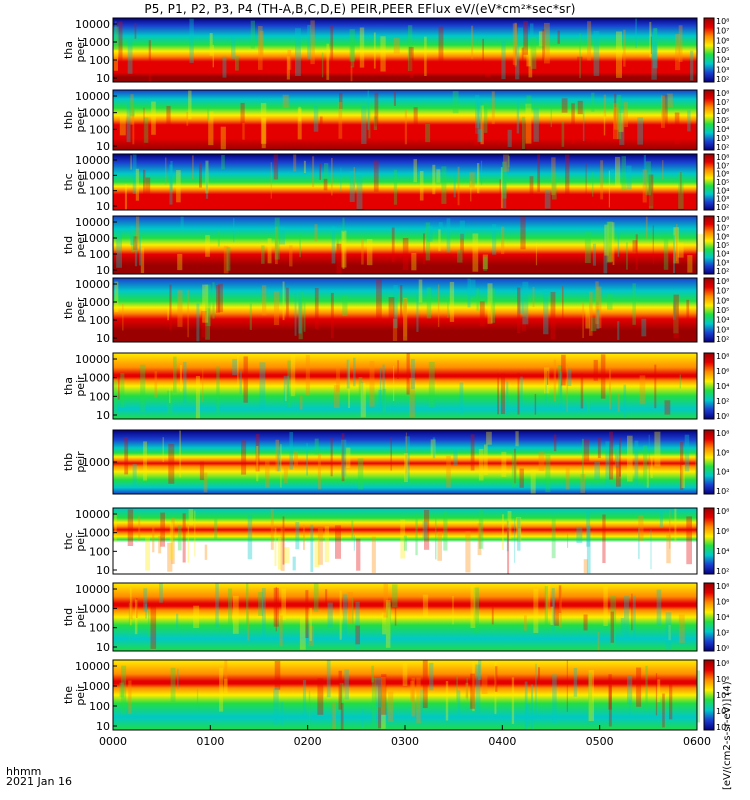  Describe the element at coordinates (722, 254) in the screenshot. I see `colorbar-tick-label: 10⁴` at that location.